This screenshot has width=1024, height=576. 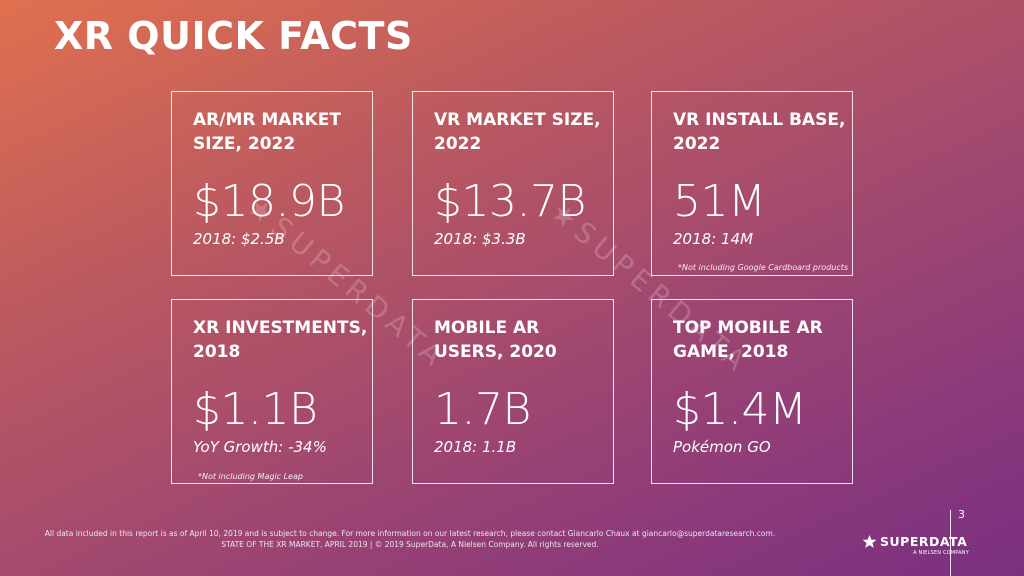 What do you see at coordinates (759, 132) in the screenshot?
I see `card-heading: VR INSTALL BASE, 2022` at bounding box center [759, 132].